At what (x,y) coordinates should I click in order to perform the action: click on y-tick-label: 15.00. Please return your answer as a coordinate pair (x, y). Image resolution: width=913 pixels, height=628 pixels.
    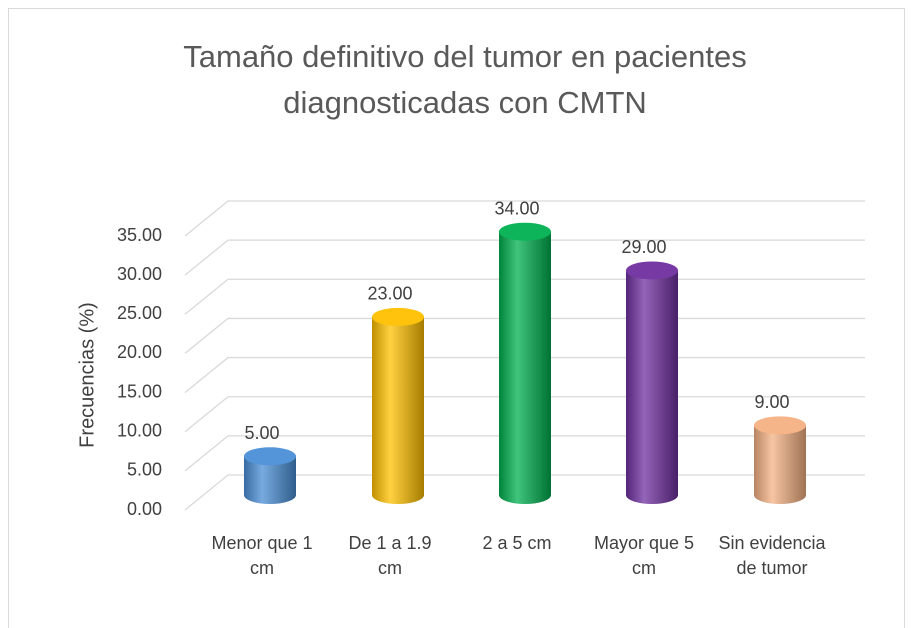
    Looking at the image, I should click on (139, 391).